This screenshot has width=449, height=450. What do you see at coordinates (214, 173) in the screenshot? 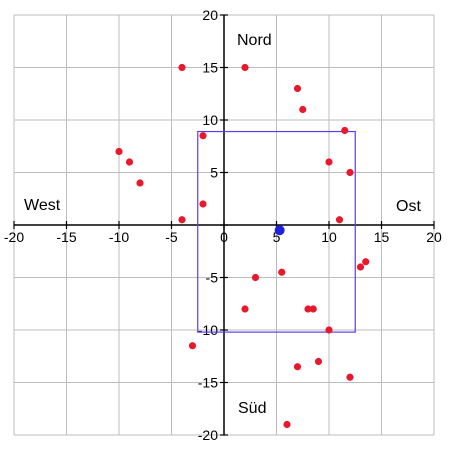
I see `y-tick-label: 5` at bounding box center [214, 173].